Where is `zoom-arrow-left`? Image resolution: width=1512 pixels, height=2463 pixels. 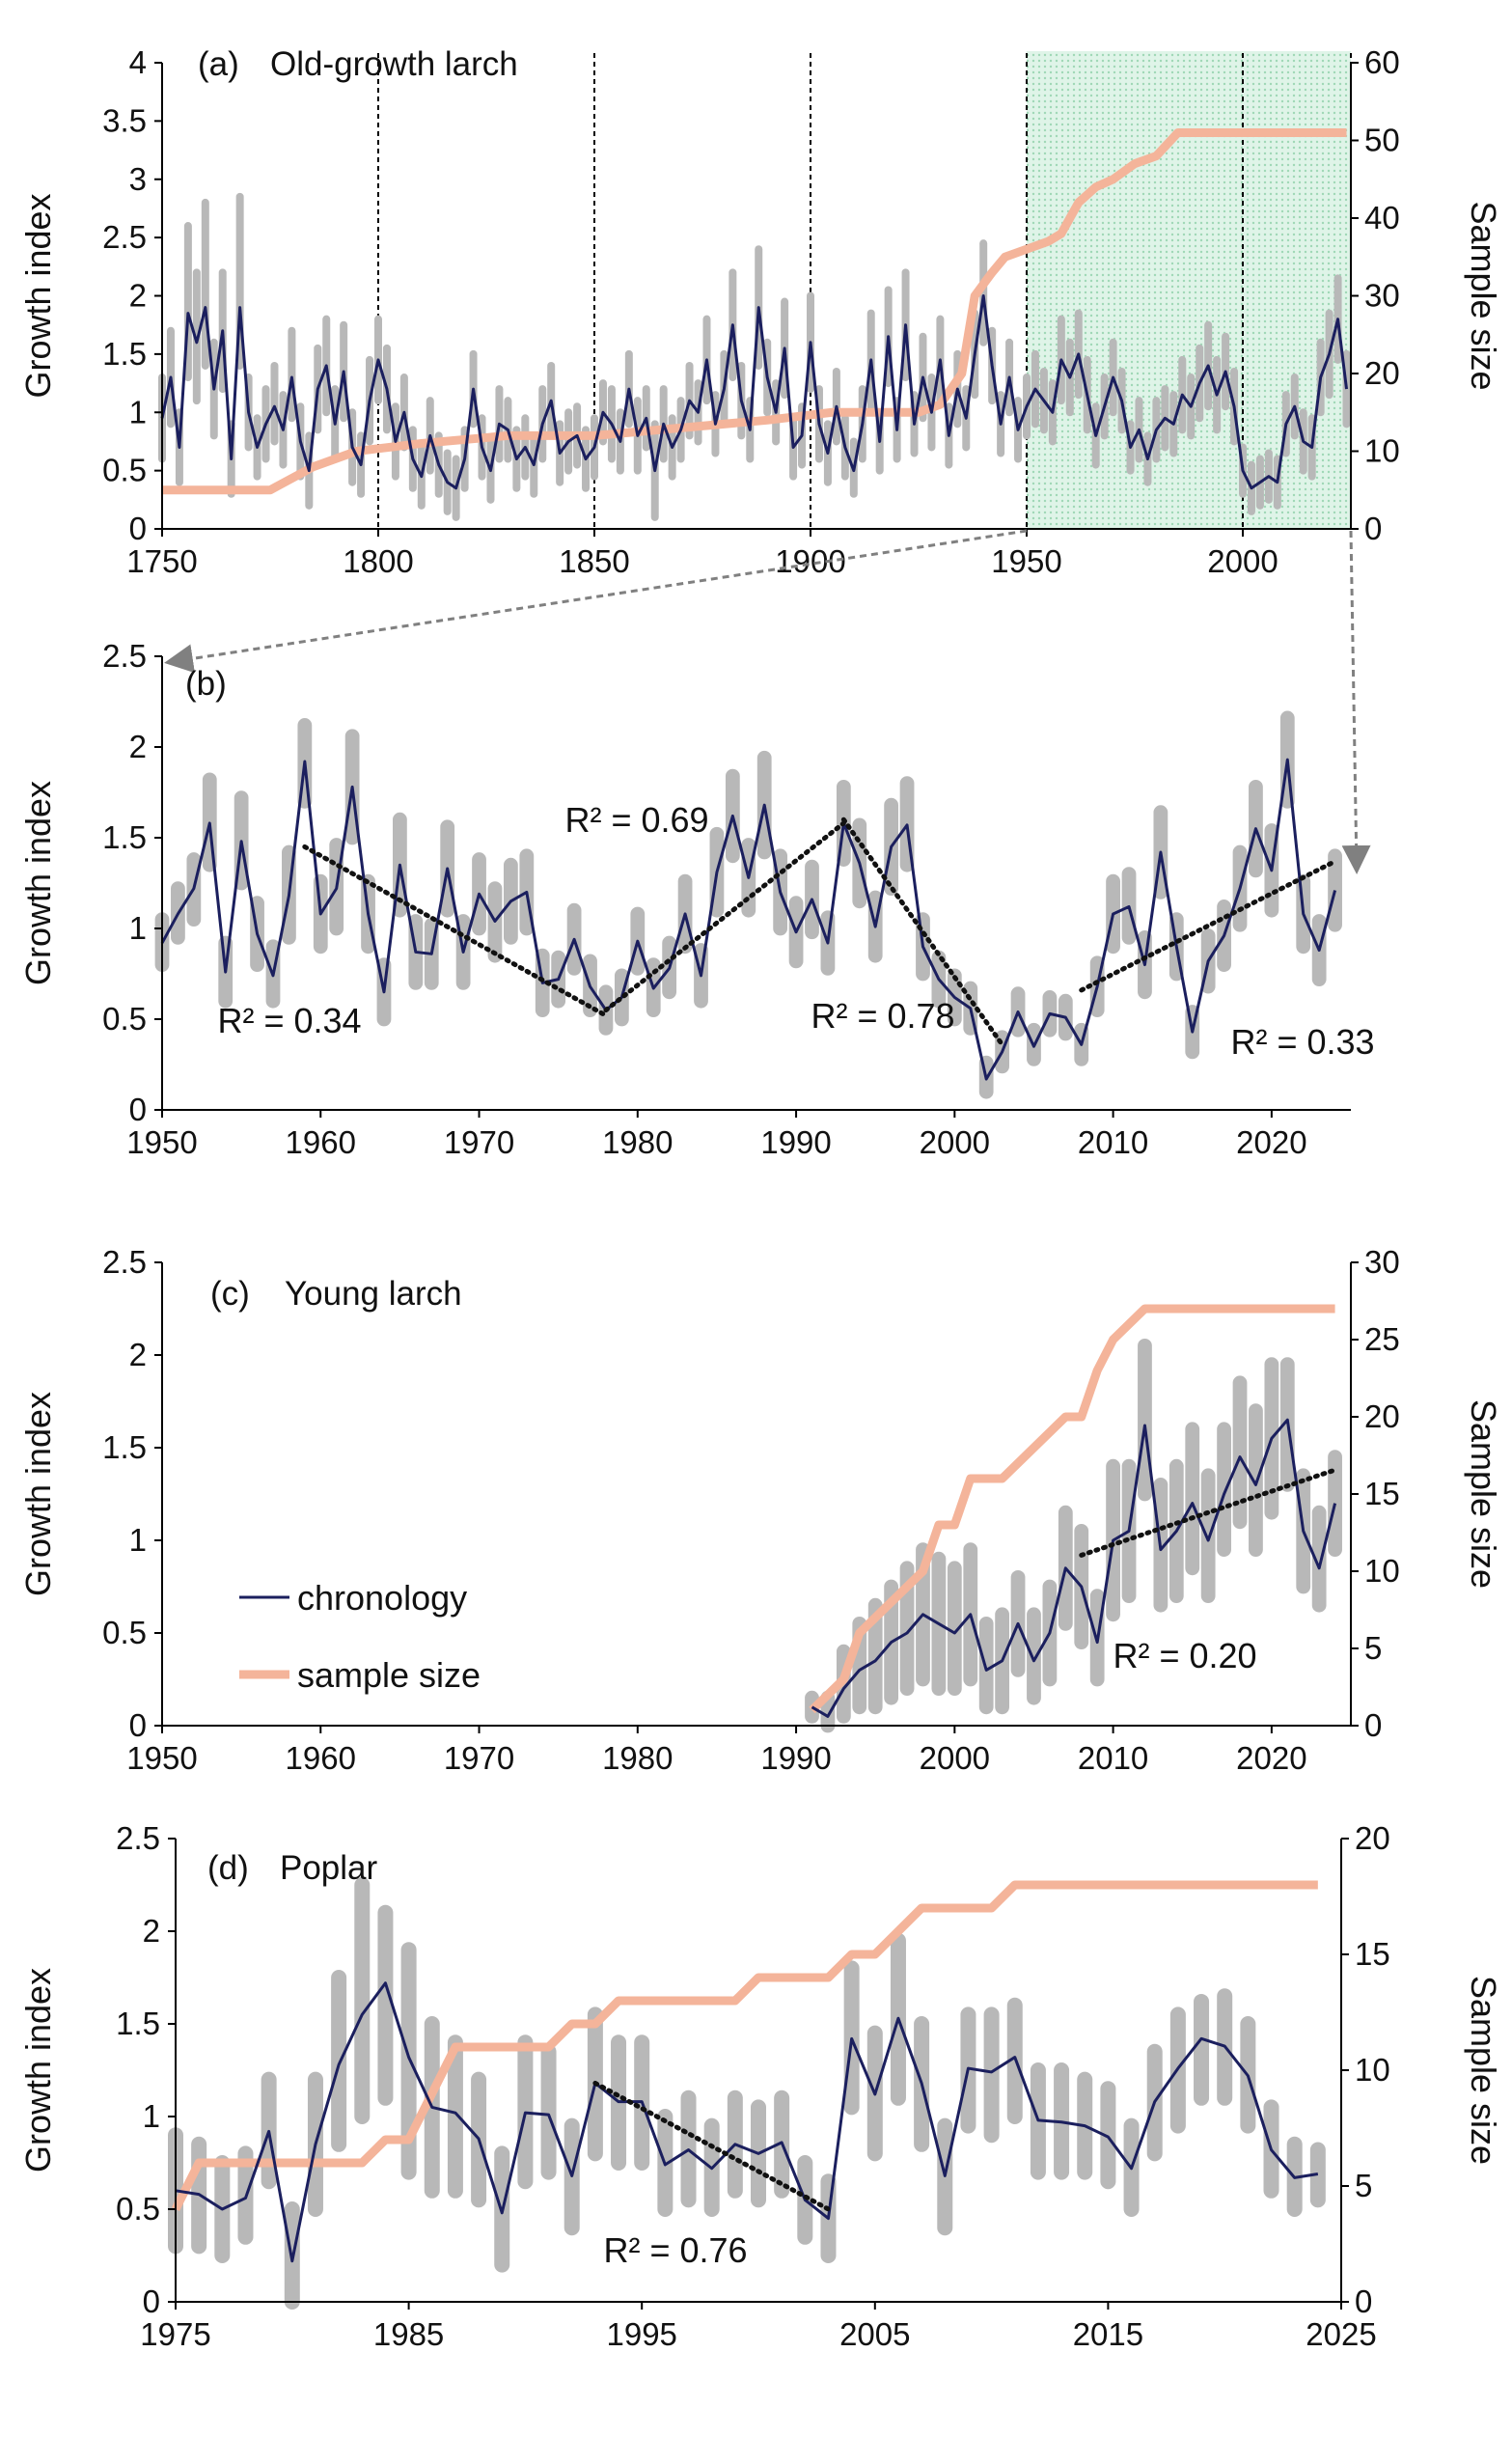 zoom-arrow-left is located at coordinates (596, 602).